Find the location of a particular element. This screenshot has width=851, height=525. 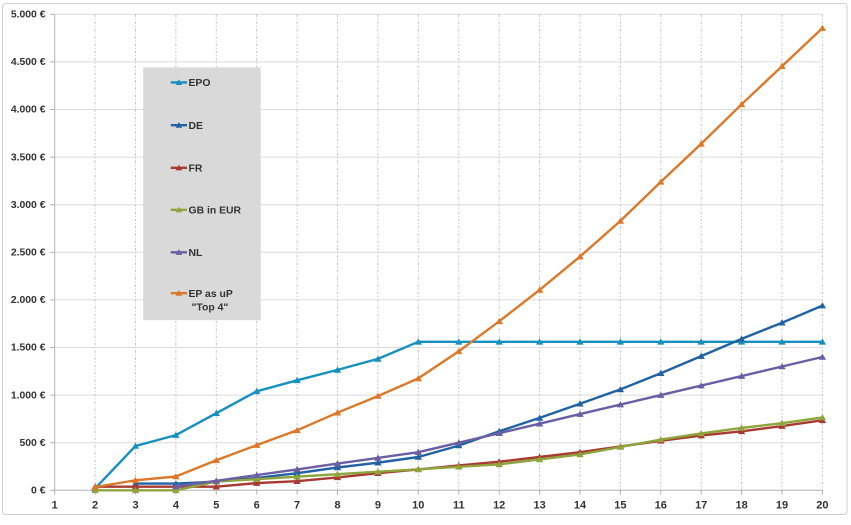

svg-text: 7 is located at coordinates (297, 506).